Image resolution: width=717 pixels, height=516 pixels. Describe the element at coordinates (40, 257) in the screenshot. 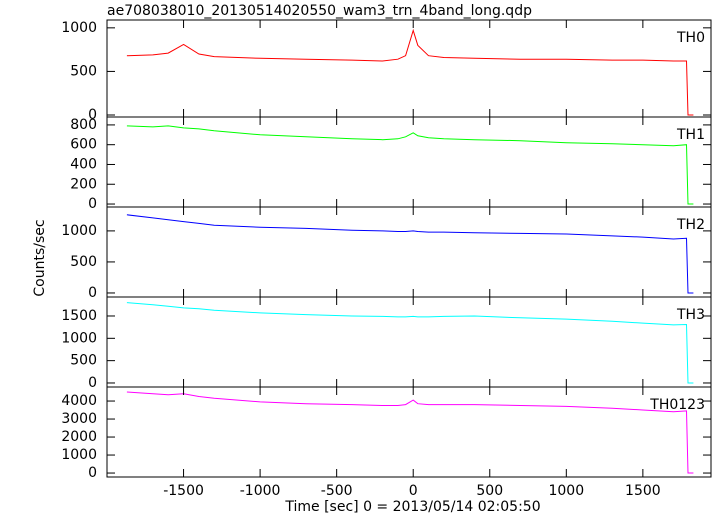

I see `y-axis-label: Counts/sec` at that location.